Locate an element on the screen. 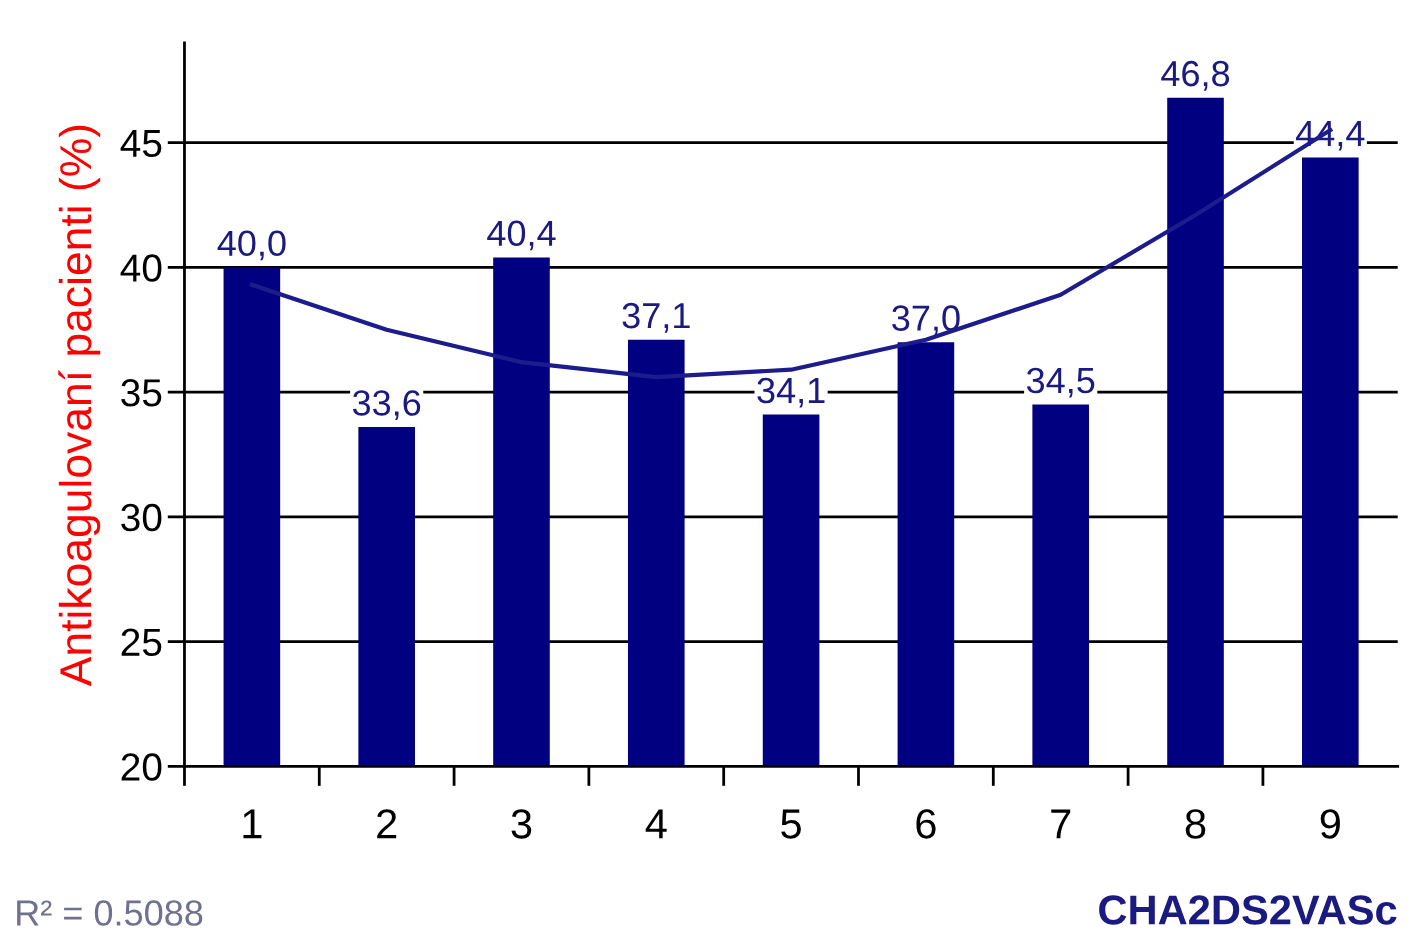 The image size is (1419, 952). data-label: 46,8 is located at coordinates (1195, 75).